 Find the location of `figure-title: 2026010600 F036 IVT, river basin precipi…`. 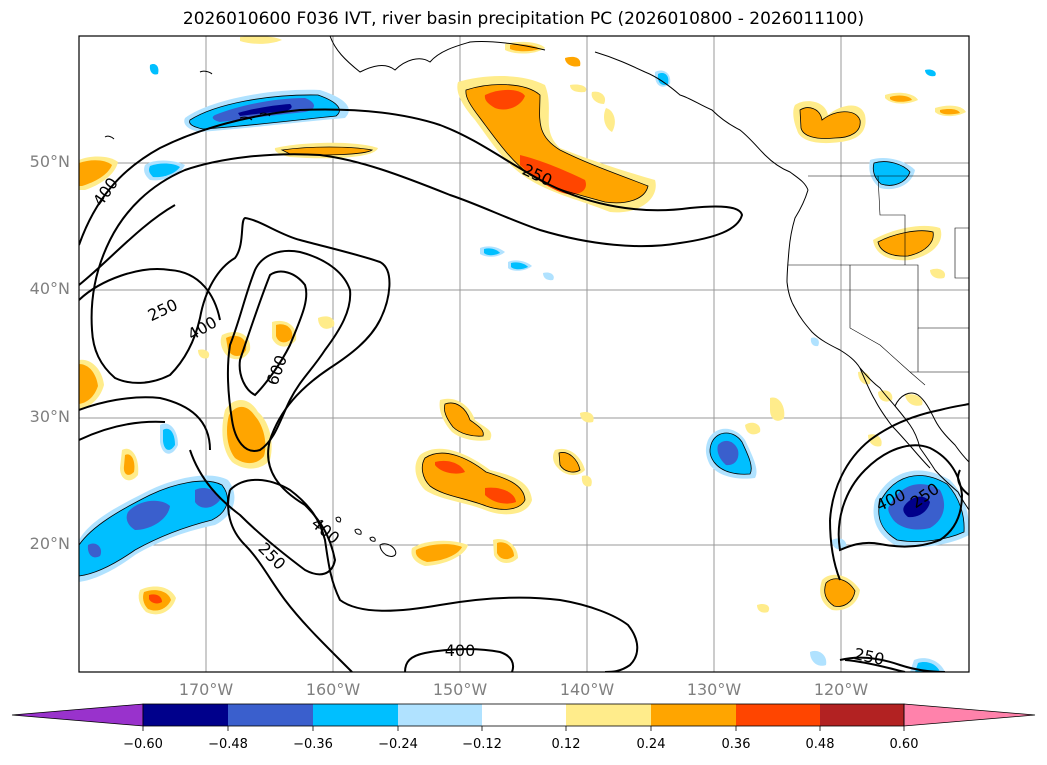

figure-title: 2026010600 F036 IVT, river basin precipi… is located at coordinates (523, 19).